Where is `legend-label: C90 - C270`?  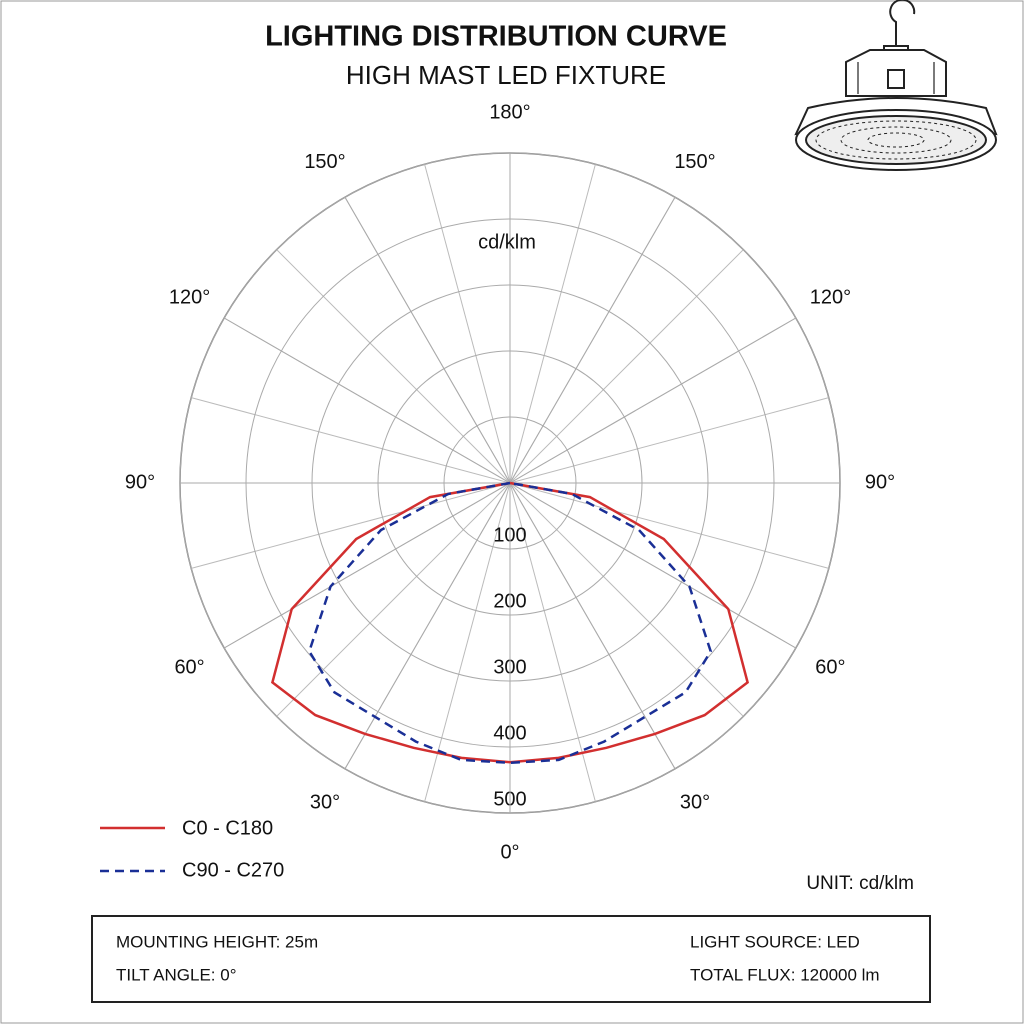
legend-label: C90 - C270 is located at coordinates (233, 870).